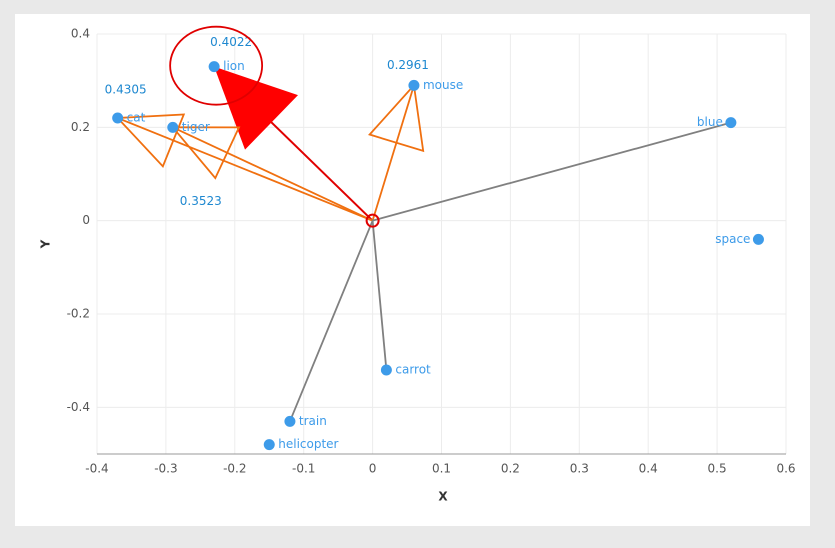  I want to click on similarity-label: 0.3523, so click(201, 201).